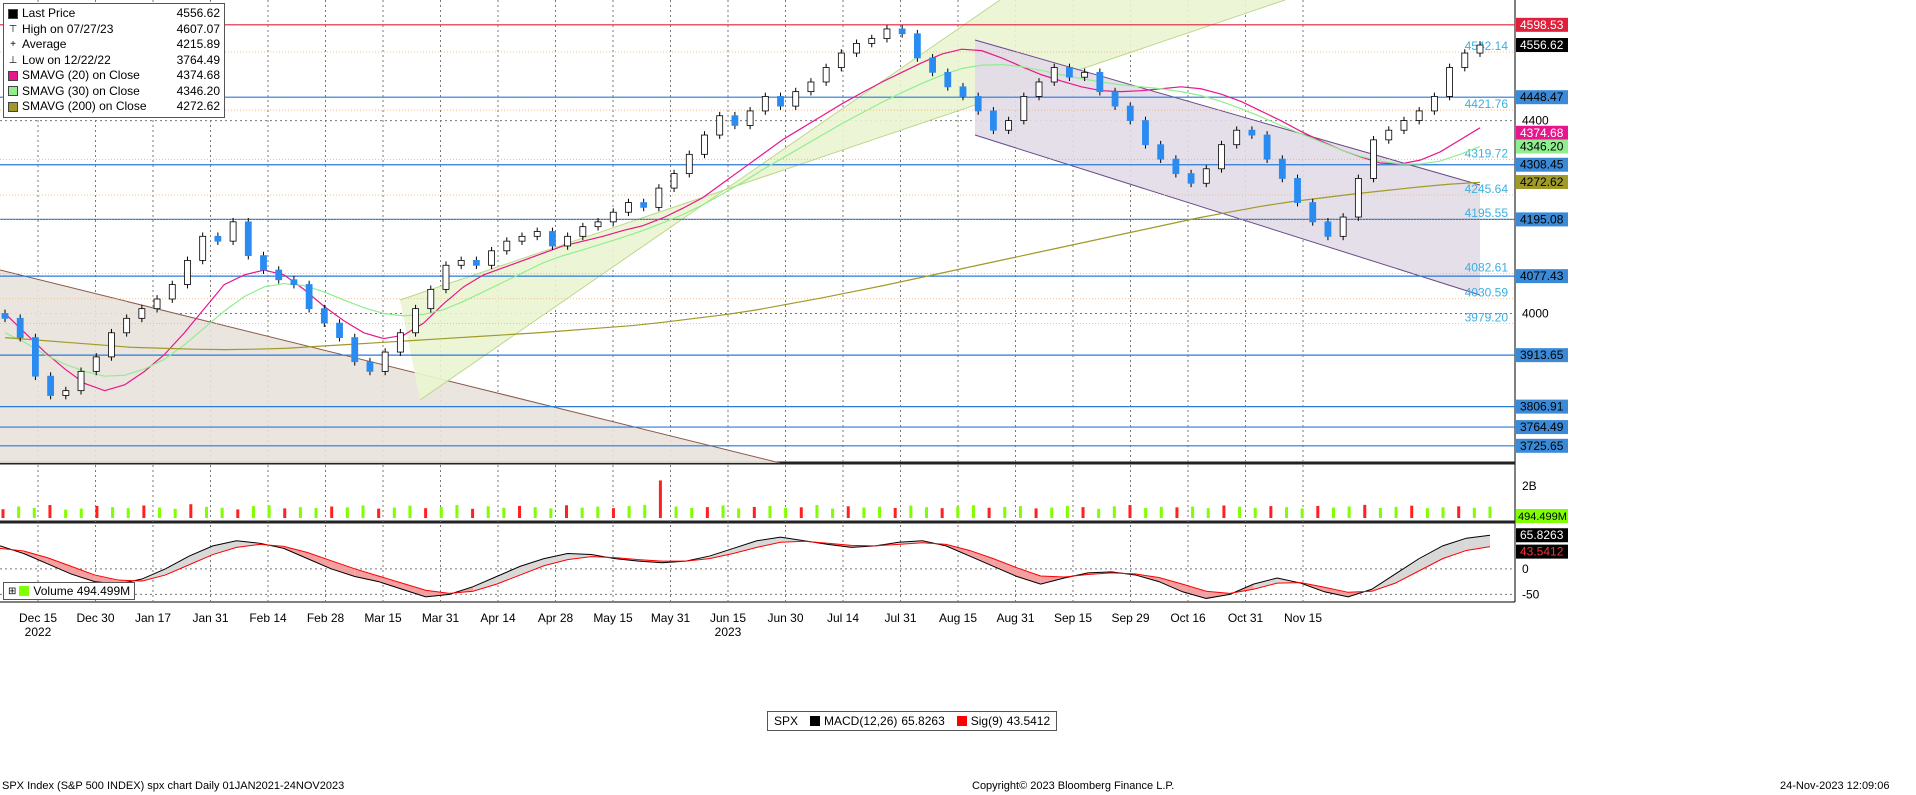 The height and width of the screenshot is (795, 1916). What do you see at coordinates (1487, 46) in the screenshot?
I see `level-label: 4542.14` at bounding box center [1487, 46].